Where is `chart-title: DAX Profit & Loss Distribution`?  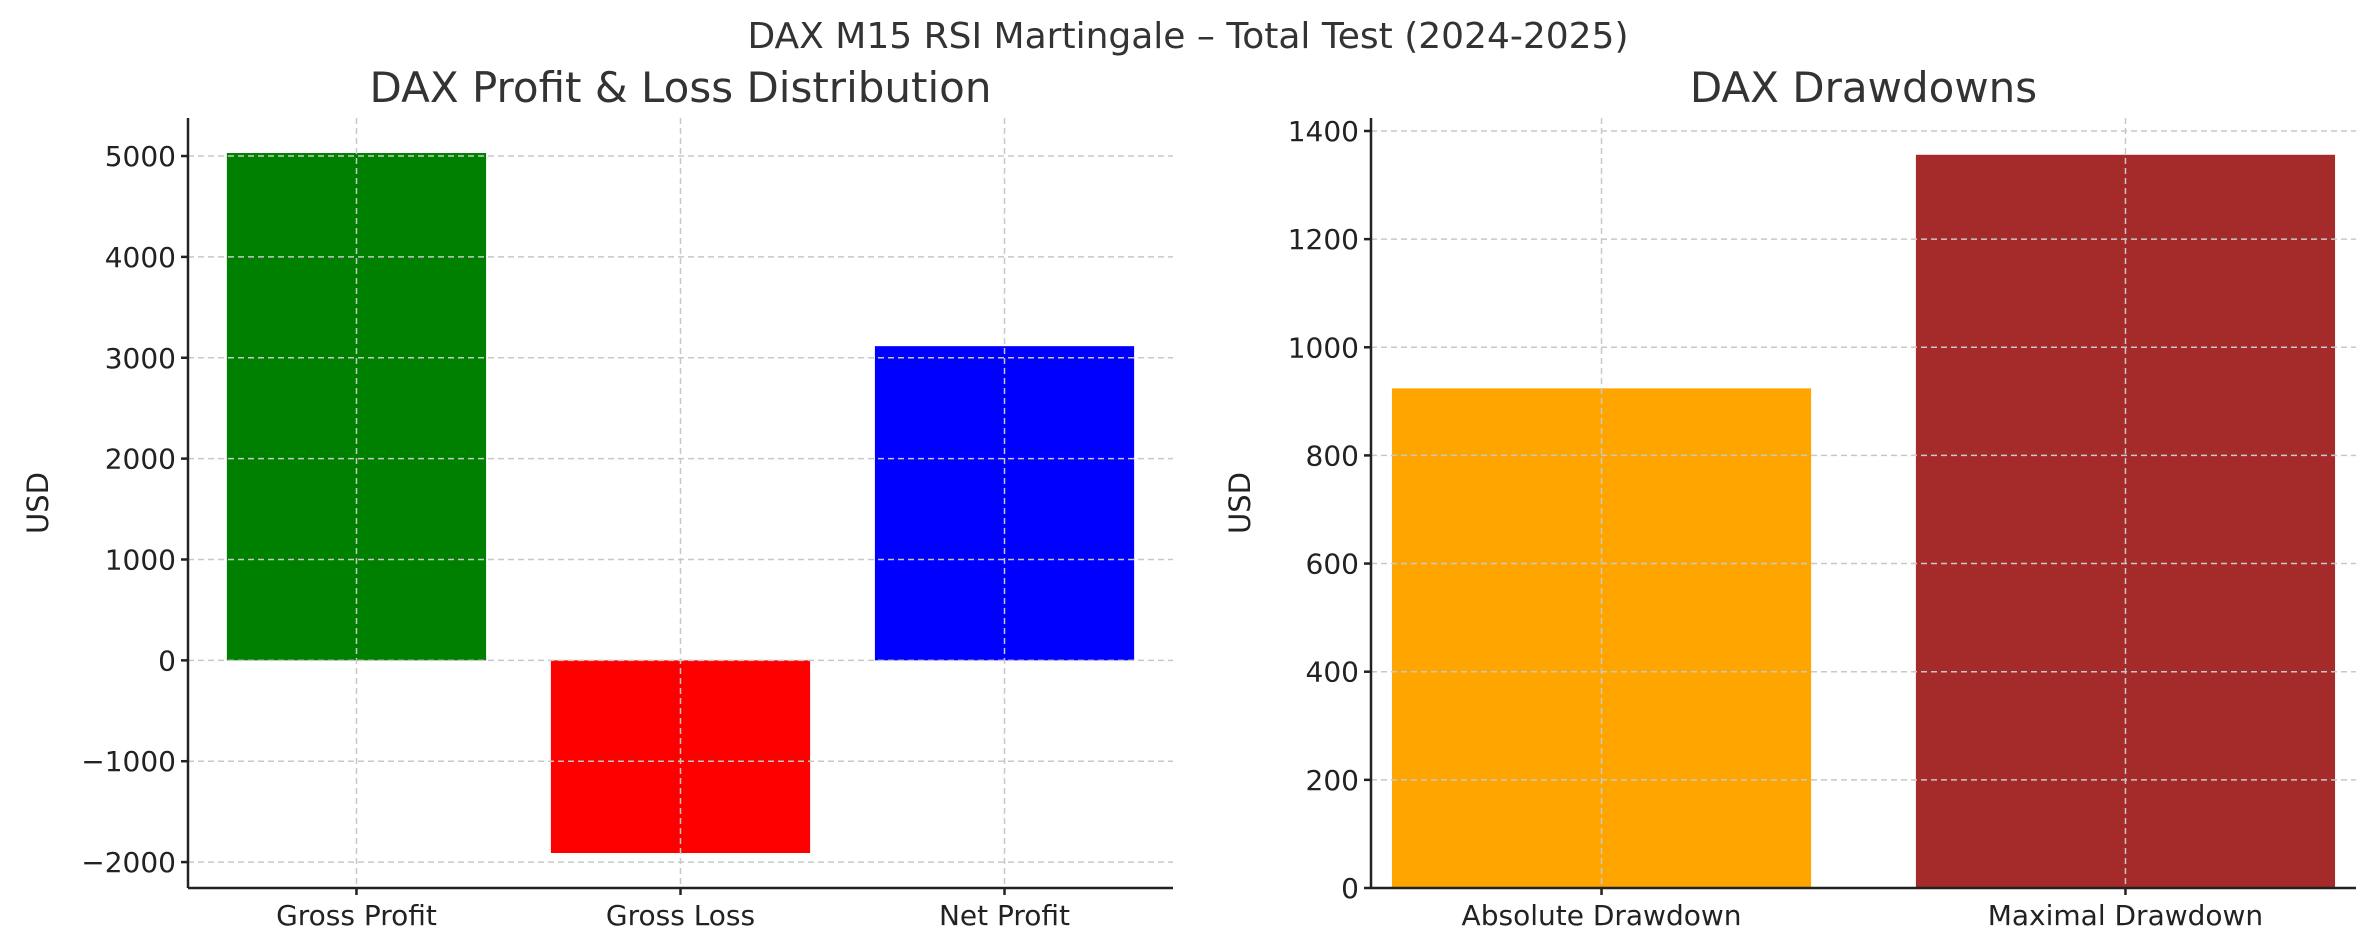 chart-title: DAX Profit & Loss Distribution is located at coordinates (681, 87).